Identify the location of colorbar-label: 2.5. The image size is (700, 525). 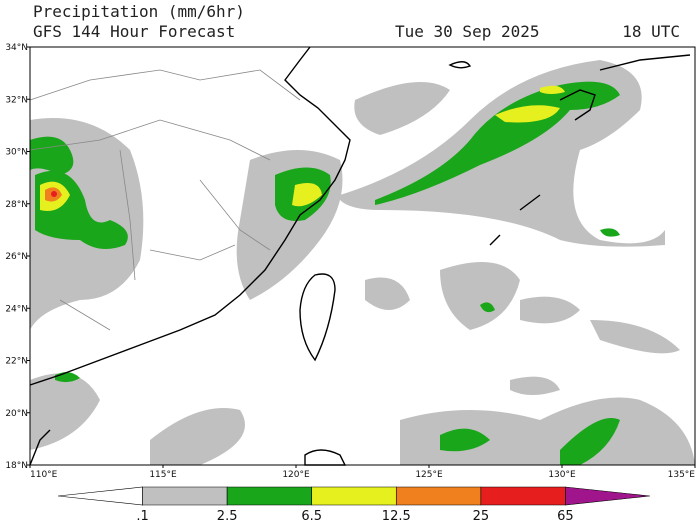
(227, 516).